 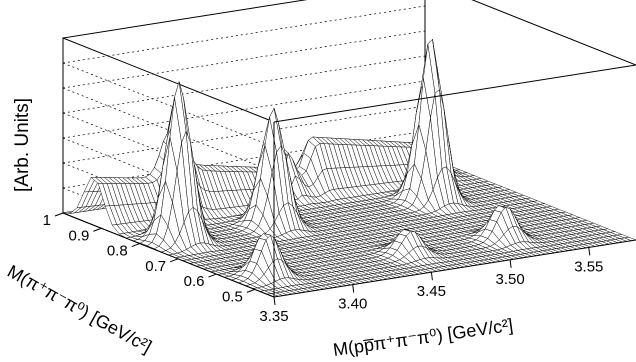 What do you see at coordinates (155, 266) in the screenshot?
I see `y-tick-label: 0.7` at bounding box center [155, 266].